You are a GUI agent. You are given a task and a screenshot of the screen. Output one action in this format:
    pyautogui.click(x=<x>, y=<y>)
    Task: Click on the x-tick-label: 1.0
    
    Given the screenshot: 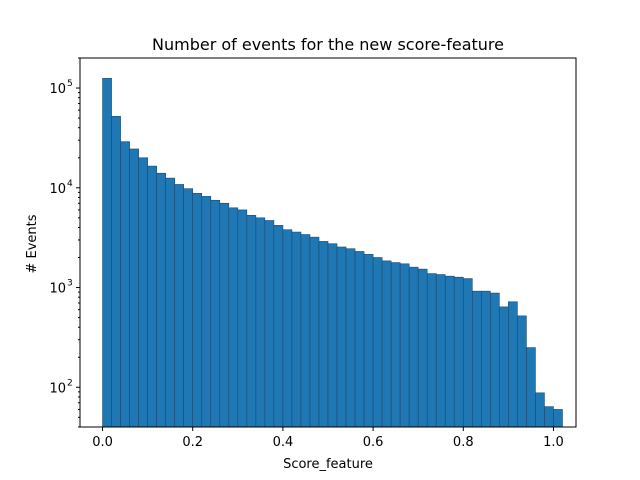 What is the action you would take?
    pyautogui.click(x=553, y=442)
    